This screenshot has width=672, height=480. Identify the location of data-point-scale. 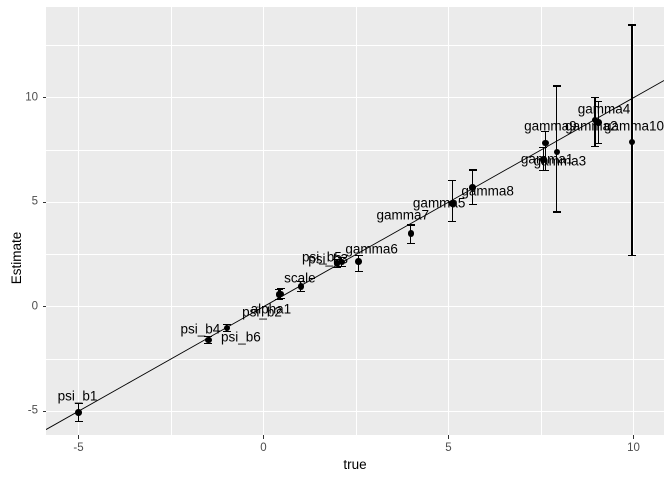
(301, 286).